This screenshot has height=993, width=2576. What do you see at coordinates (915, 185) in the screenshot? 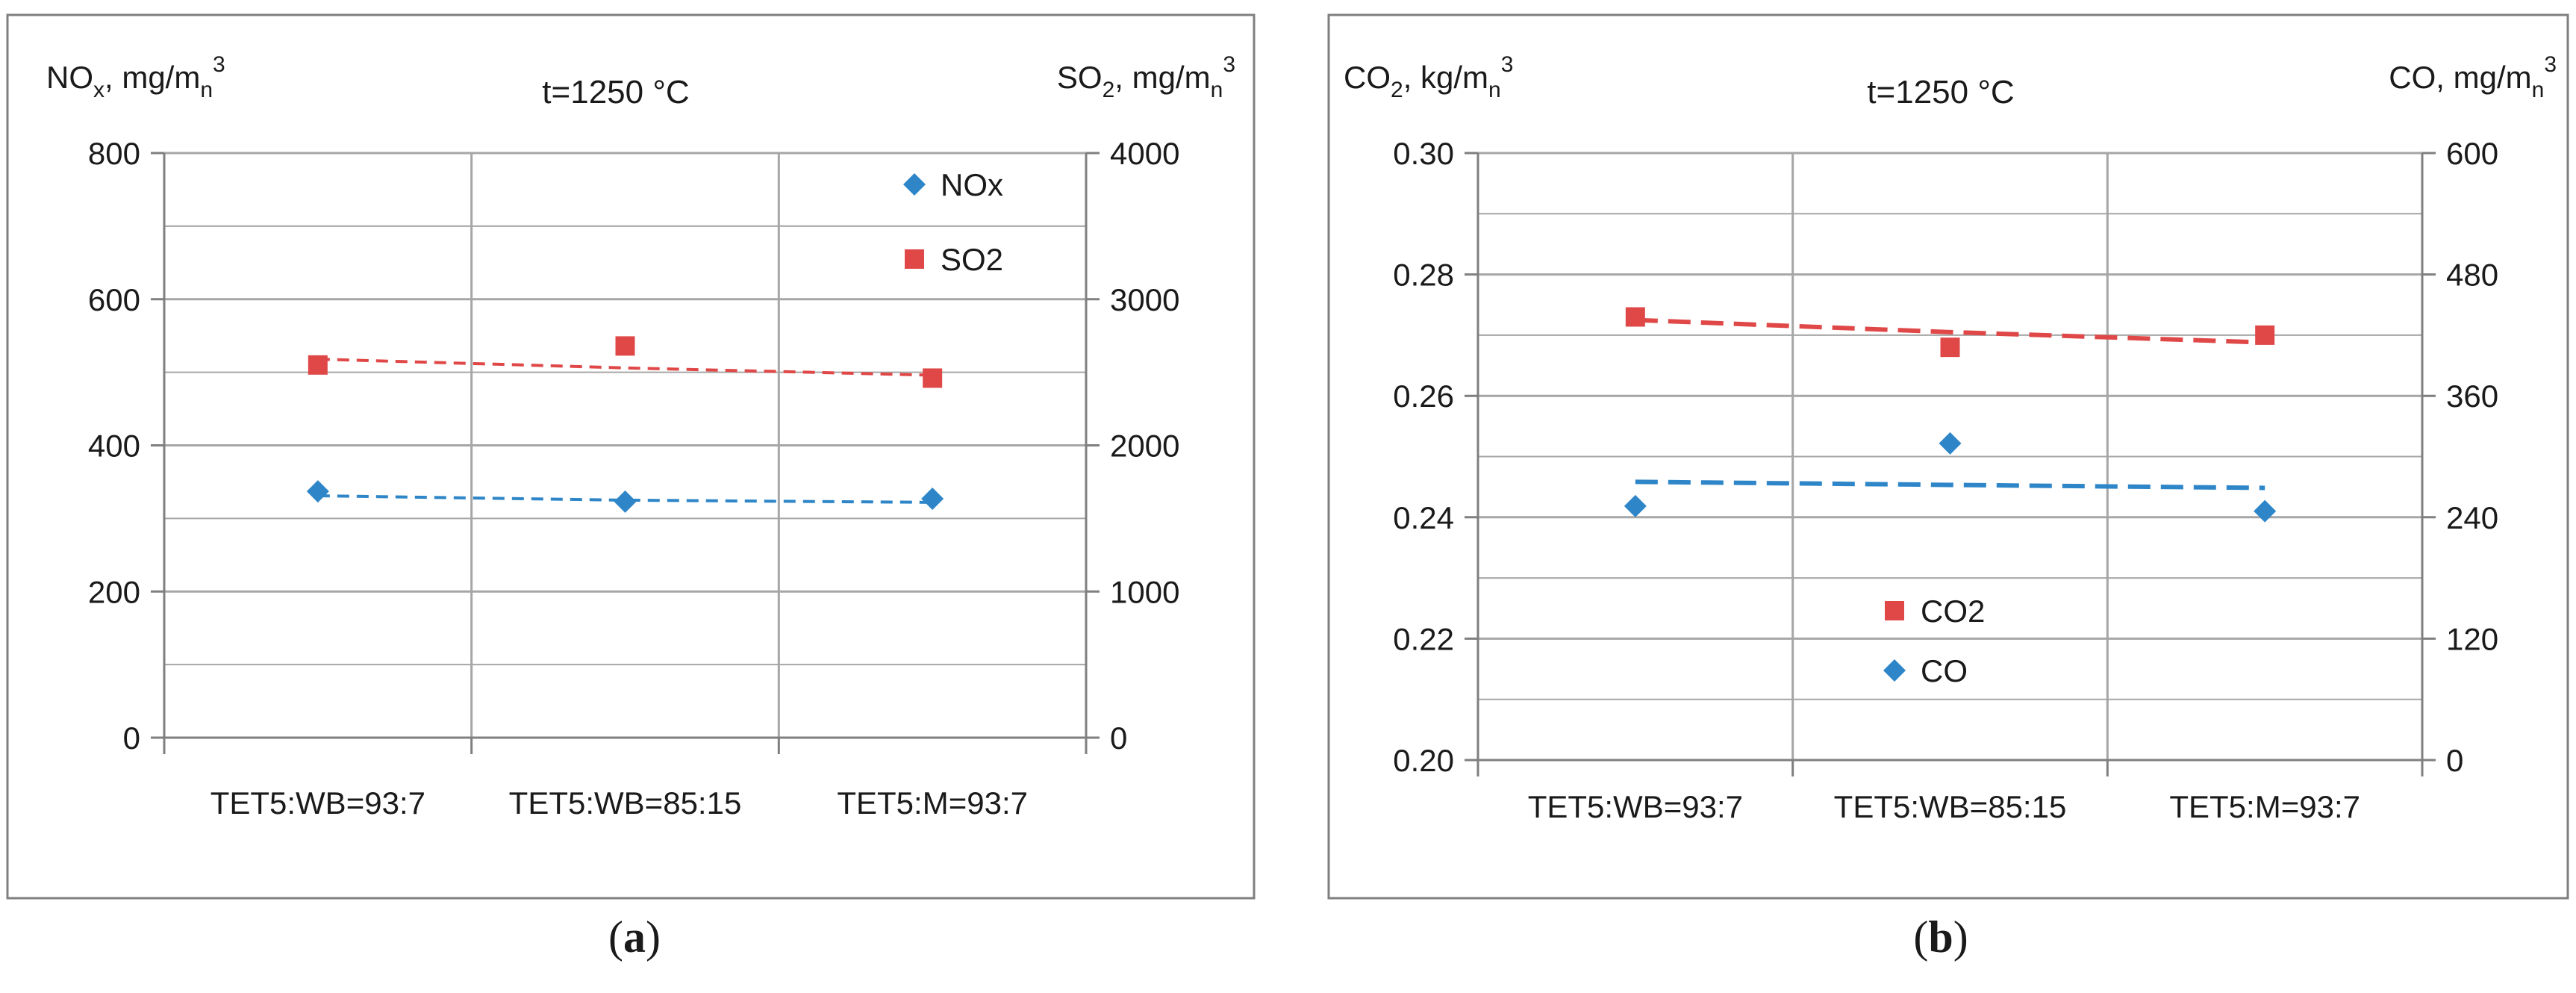
I see `legend-marker-nox` at bounding box center [915, 185].